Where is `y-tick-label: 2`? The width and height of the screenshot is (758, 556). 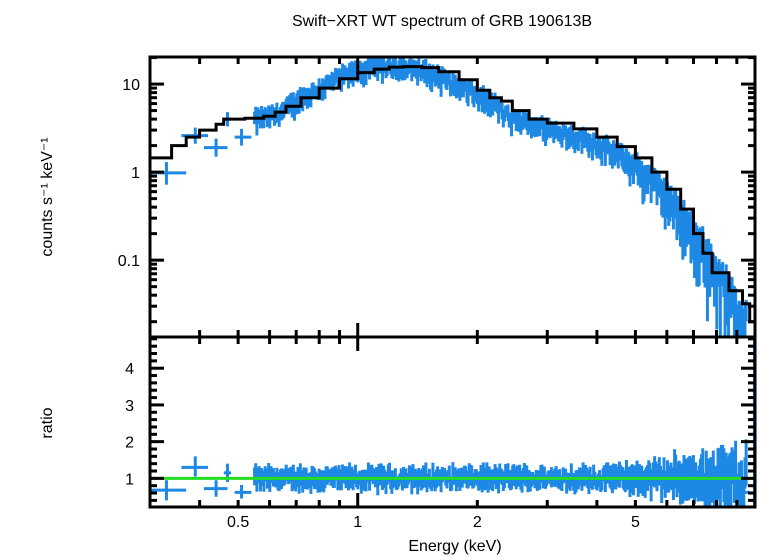
y-tick-label: 2 is located at coordinates (129, 443).